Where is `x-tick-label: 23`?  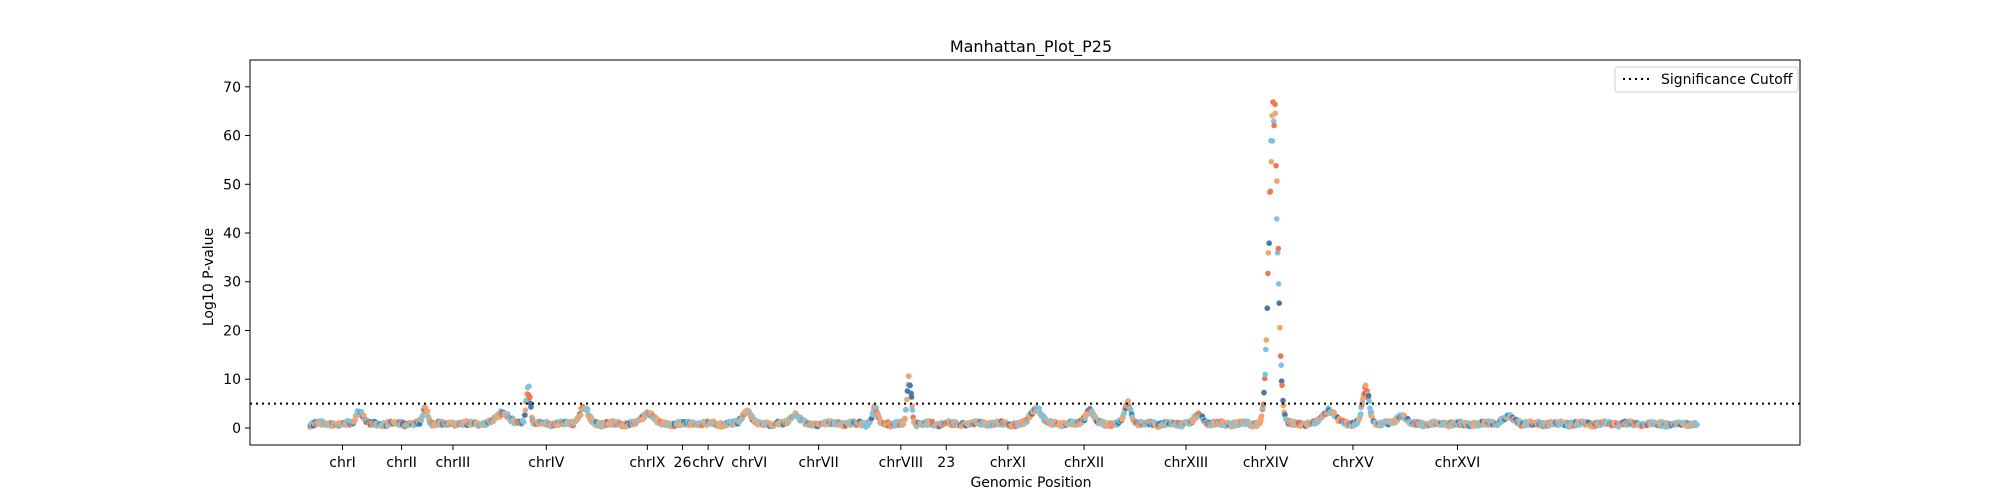 x-tick-label: 23 is located at coordinates (946, 463).